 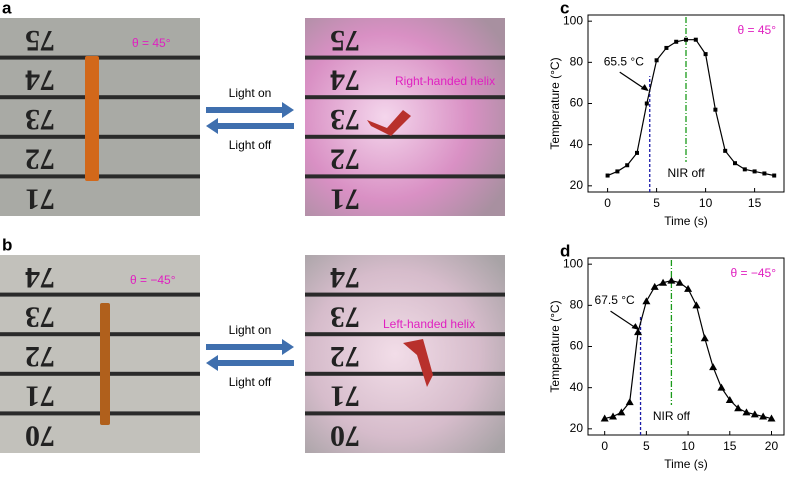 What do you see at coordinates (757, 30) in the screenshot?
I see `condition: θ = 45°` at bounding box center [757, 30].